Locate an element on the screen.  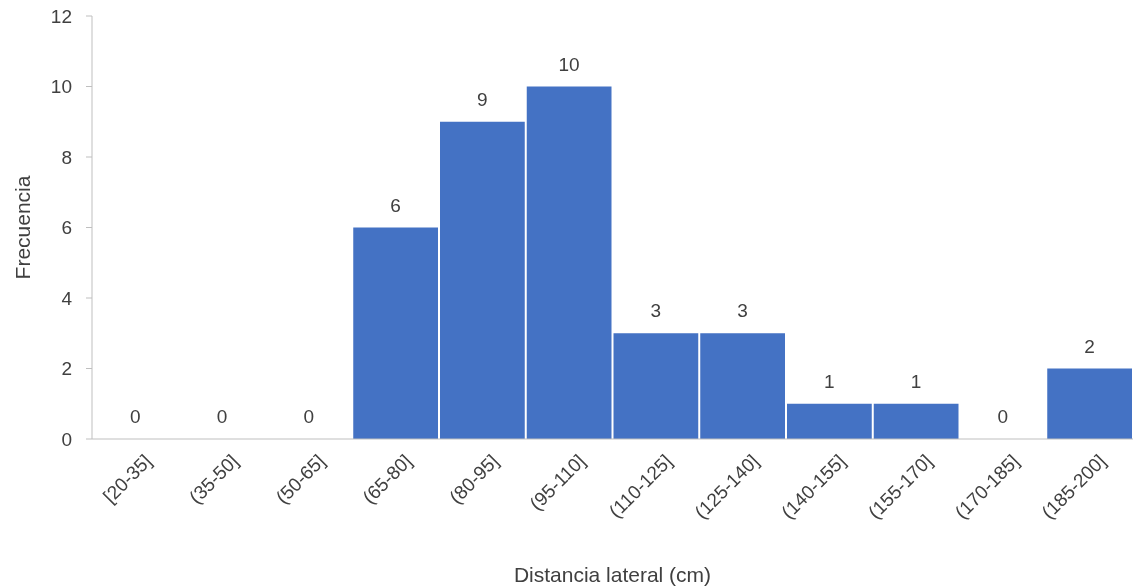
data-label: 2 is located at coordinates (1089, 346).